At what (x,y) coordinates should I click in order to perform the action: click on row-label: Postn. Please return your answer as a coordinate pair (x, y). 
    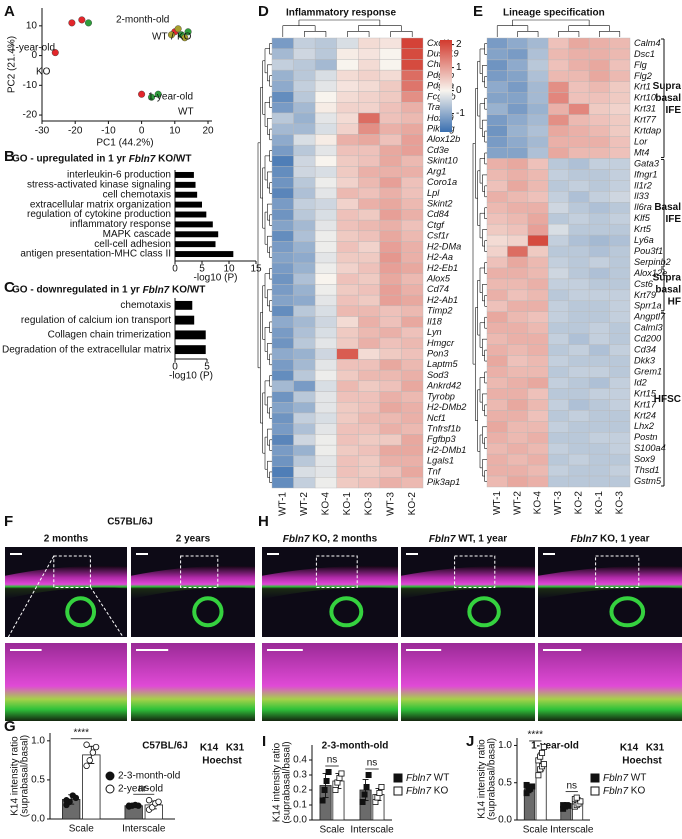
    Looking at the image, I should click on (646, 437).